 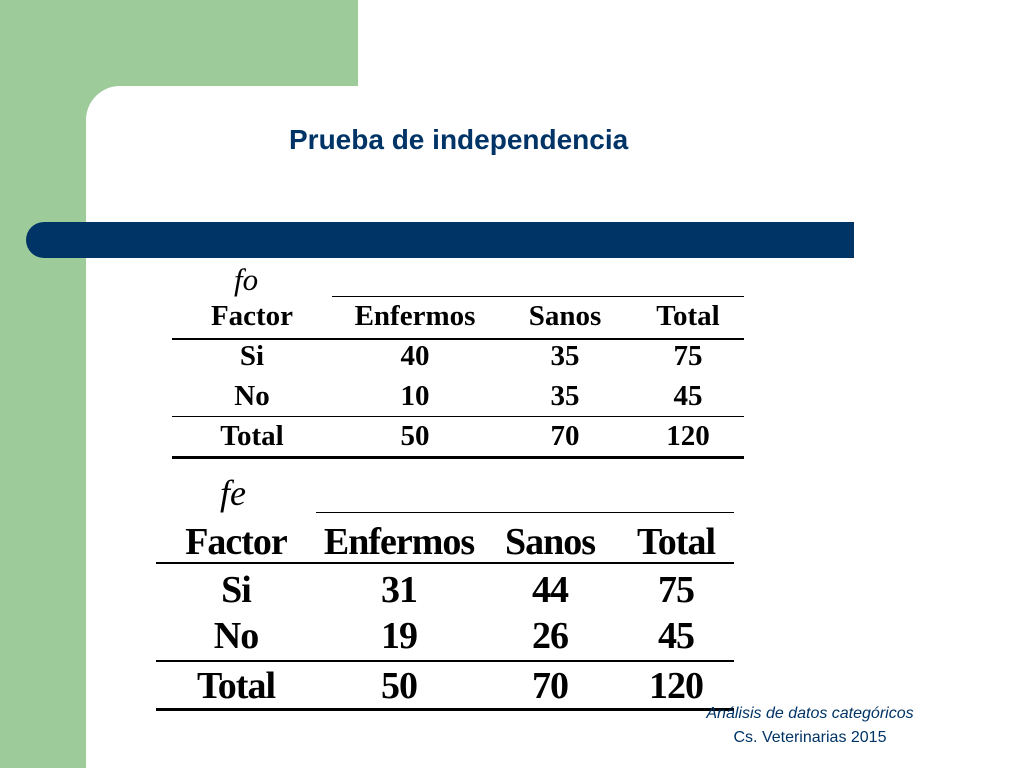 I want to click on table-row: No 10 35 45, so click(x=458, y=396).